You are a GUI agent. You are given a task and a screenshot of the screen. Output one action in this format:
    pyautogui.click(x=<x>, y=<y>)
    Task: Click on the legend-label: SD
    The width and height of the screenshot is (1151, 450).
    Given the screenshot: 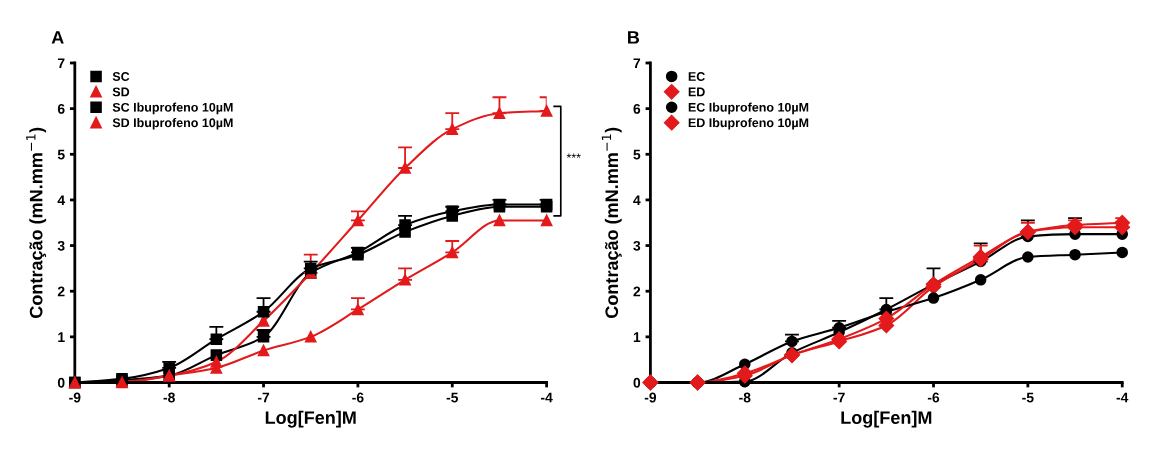 What is the action you would take?
    pyautogui.click(x=121, y=92)
    